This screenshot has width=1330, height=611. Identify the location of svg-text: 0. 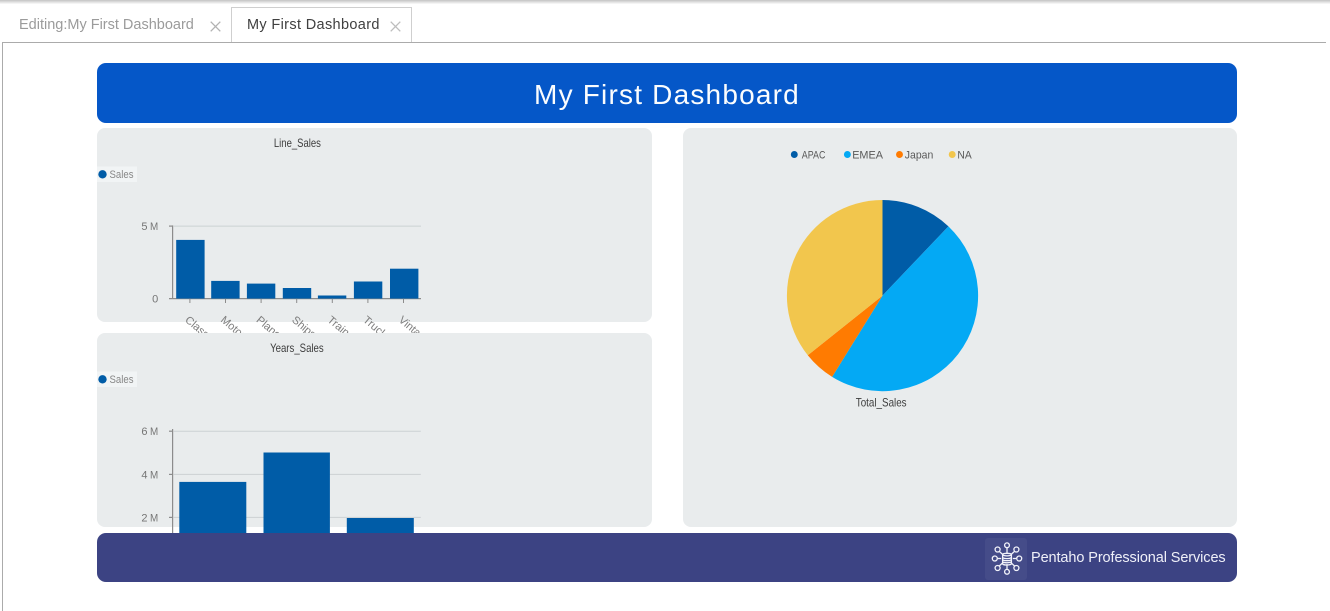
(155, 300).